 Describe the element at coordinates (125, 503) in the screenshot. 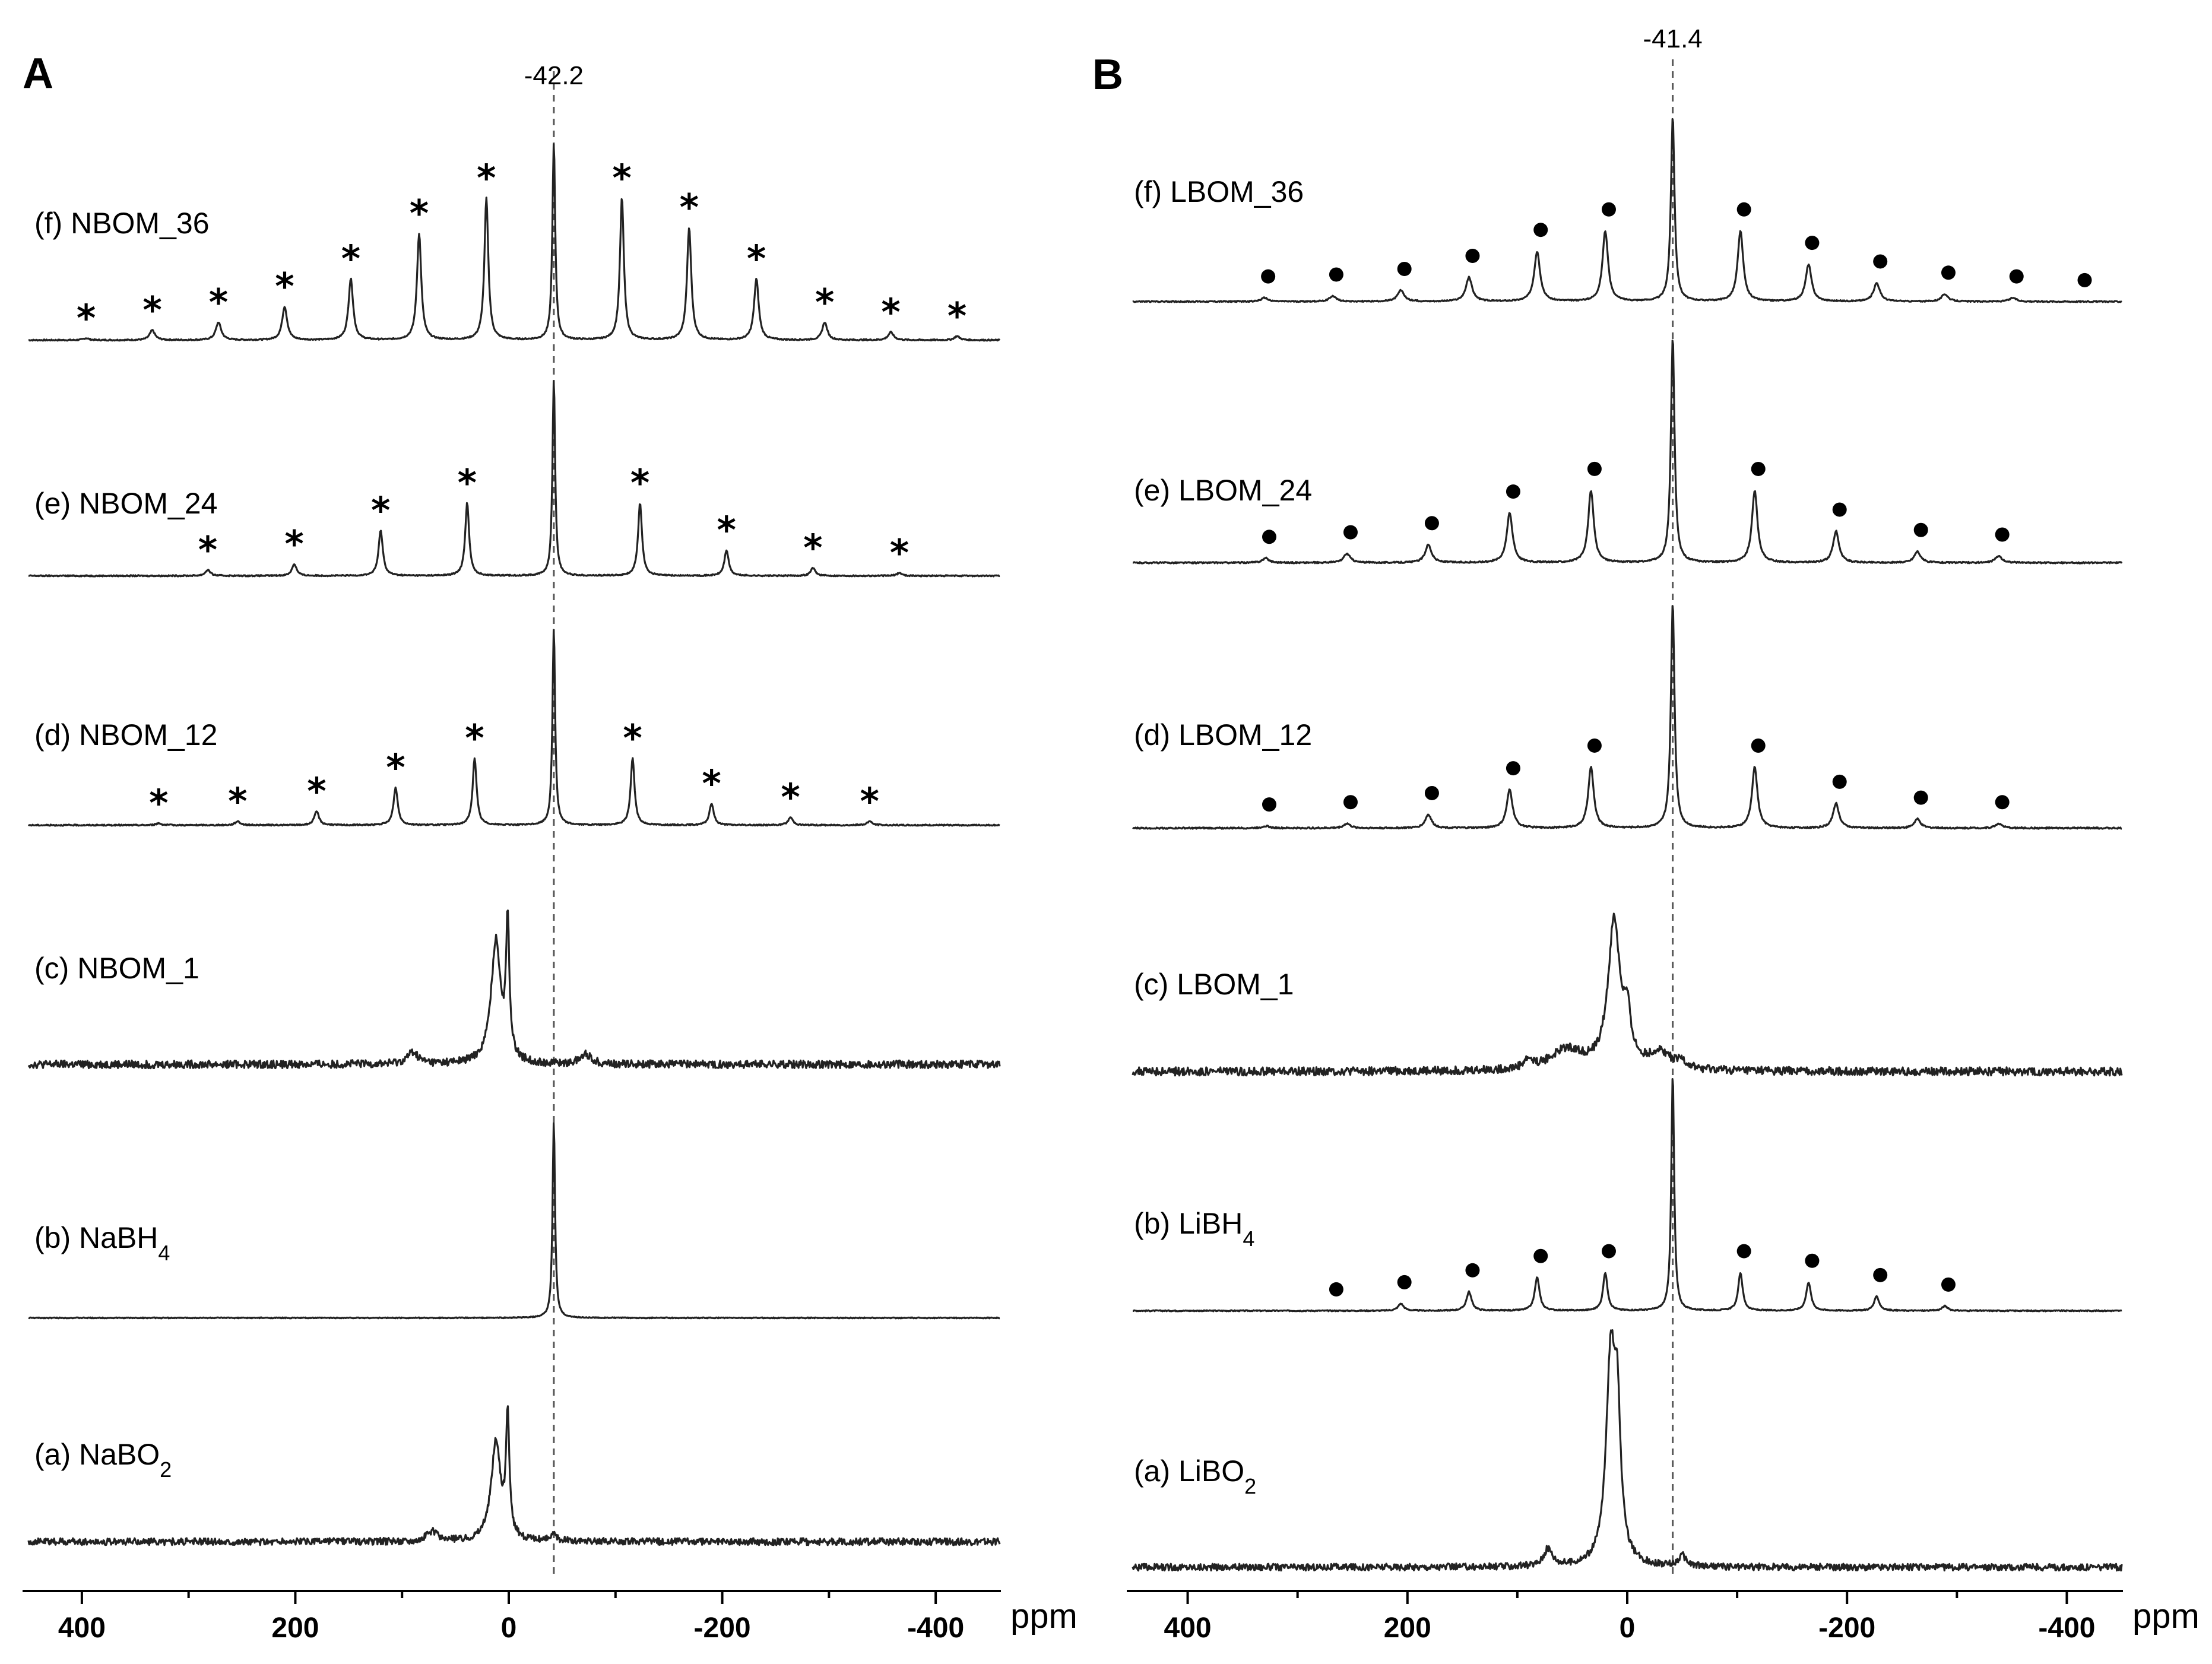

I see `trace-label: (e) NBOM_24` at that location.